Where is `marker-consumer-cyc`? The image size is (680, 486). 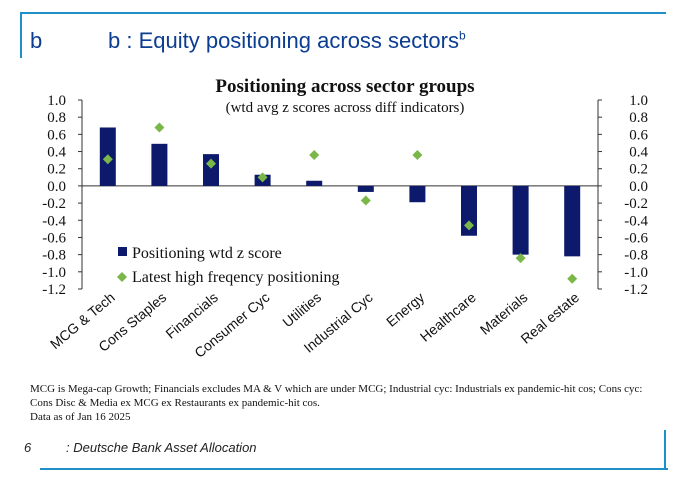 marker-consumer-cyc is located at coordinates (262, 177).